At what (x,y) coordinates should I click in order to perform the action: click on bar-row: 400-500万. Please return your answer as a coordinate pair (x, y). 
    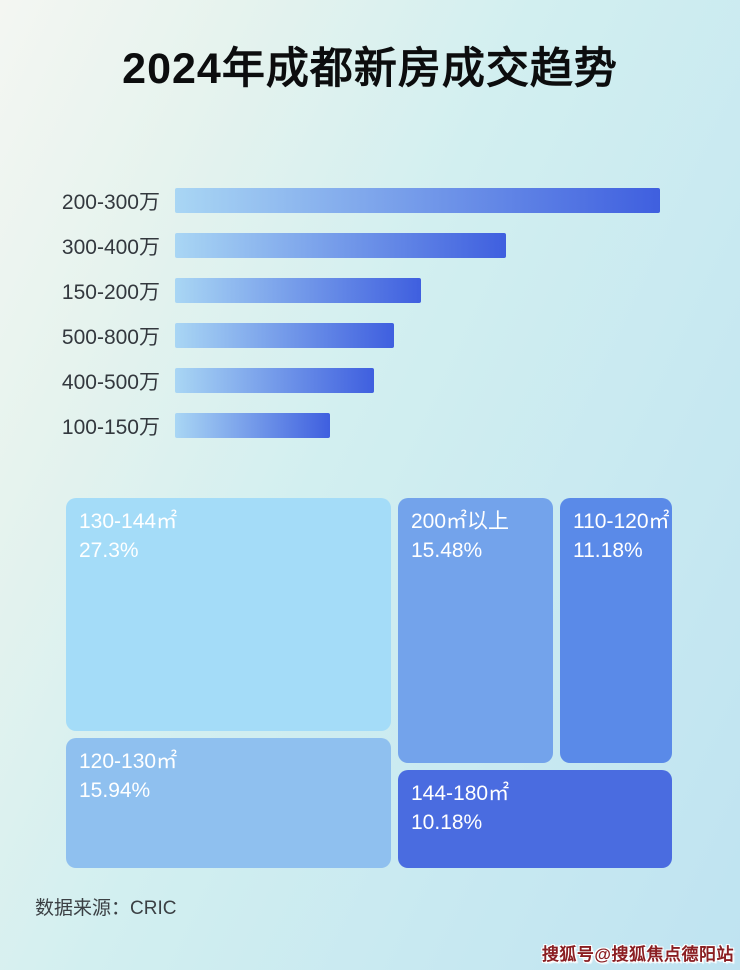
    Looking at the image, I should click on (370, 381).